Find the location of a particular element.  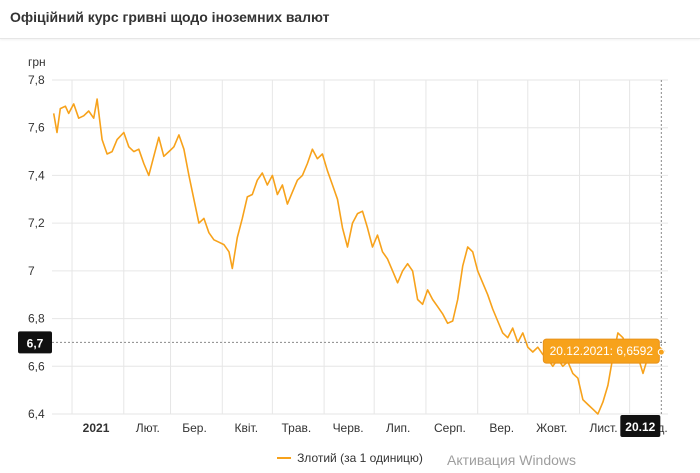

crosshair-y-badge-label: 6,7 is located at coordinates (35, 343).